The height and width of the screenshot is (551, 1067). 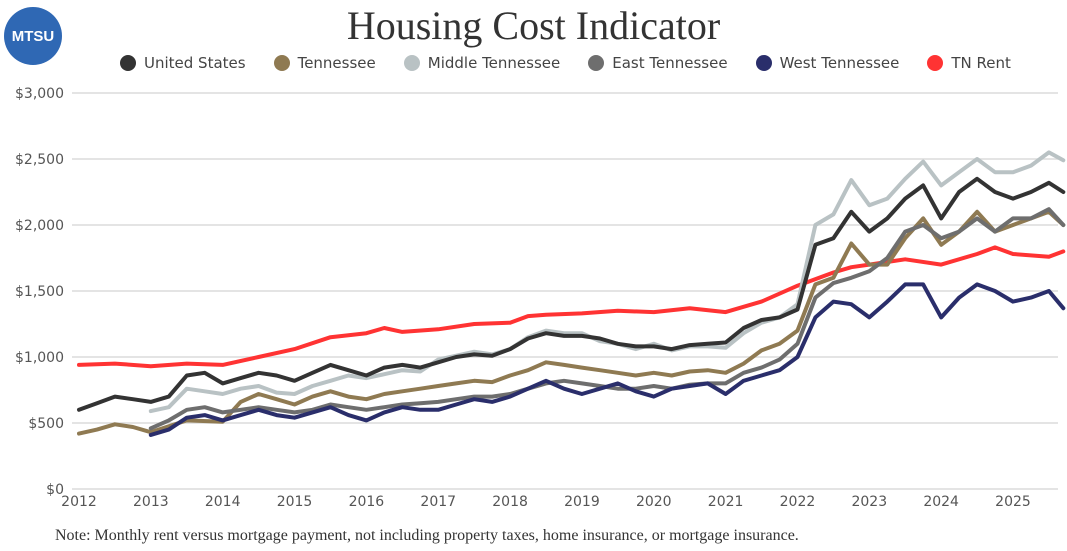 What do you see at coordinates (582, 502) in the screenshot?
I see `x-tick-label: 2019` at bounding box center [582, 502].